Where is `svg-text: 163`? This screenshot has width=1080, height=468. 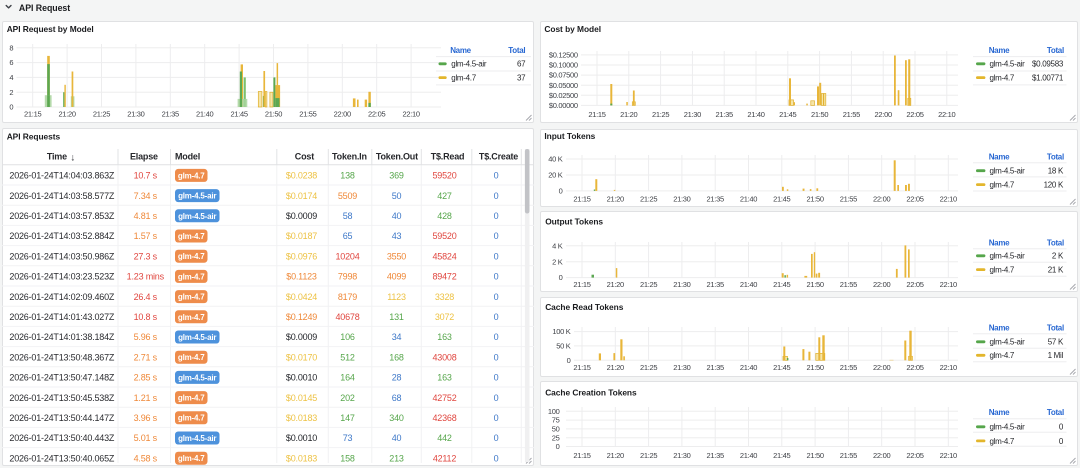
svg-text: 163 is located at coordinates (444, 378).